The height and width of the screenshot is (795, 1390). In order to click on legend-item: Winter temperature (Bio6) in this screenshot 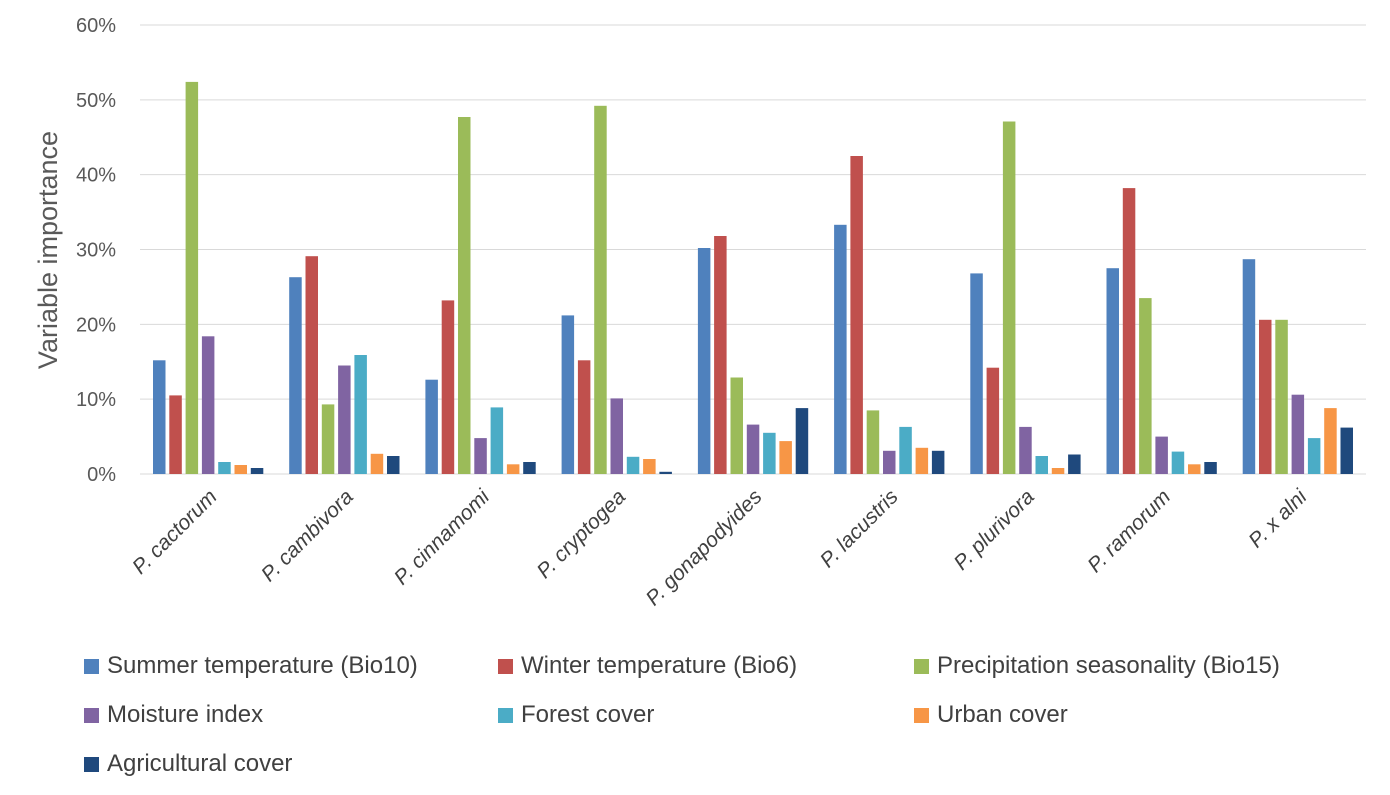, I will do `click(706, 666)`.